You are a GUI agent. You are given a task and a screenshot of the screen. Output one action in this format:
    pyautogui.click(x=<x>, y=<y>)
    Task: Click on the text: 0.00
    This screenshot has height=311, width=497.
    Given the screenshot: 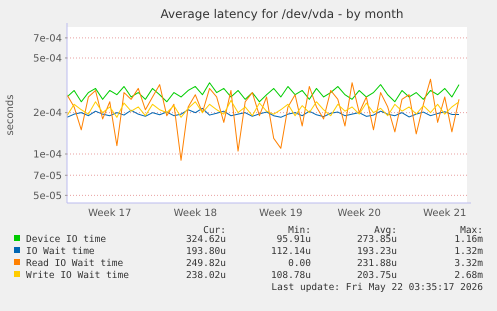 What is the action you would take?
    pyautogui.click(x=300, y=263)
    